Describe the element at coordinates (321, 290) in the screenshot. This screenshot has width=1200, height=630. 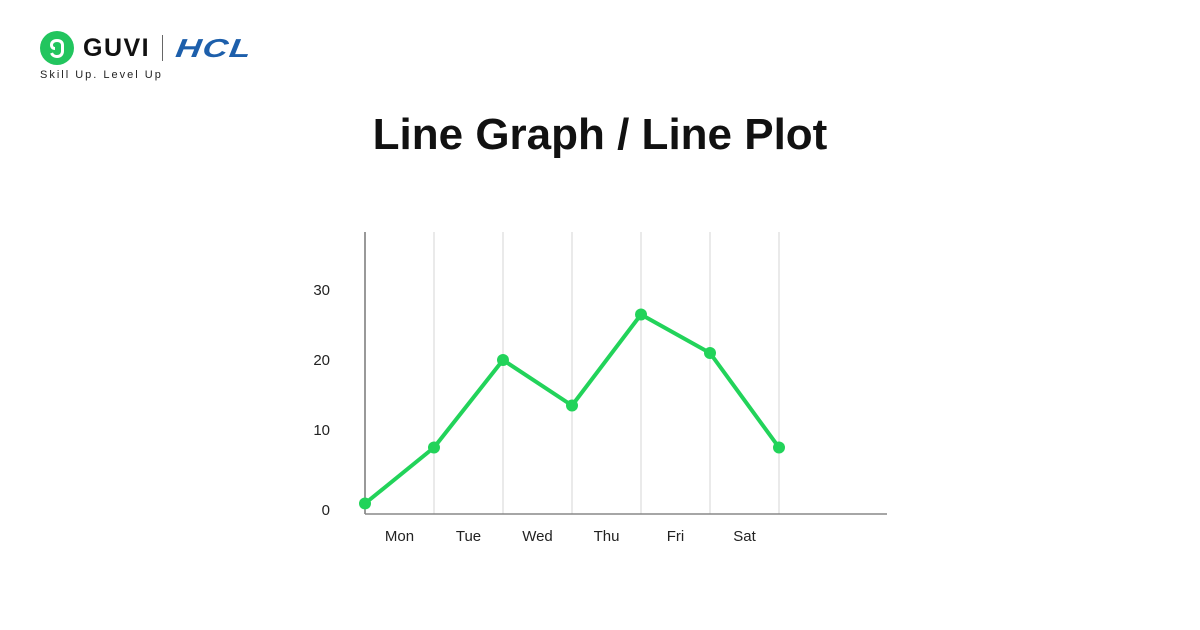
I see `y-tick-label: 30` at that location.